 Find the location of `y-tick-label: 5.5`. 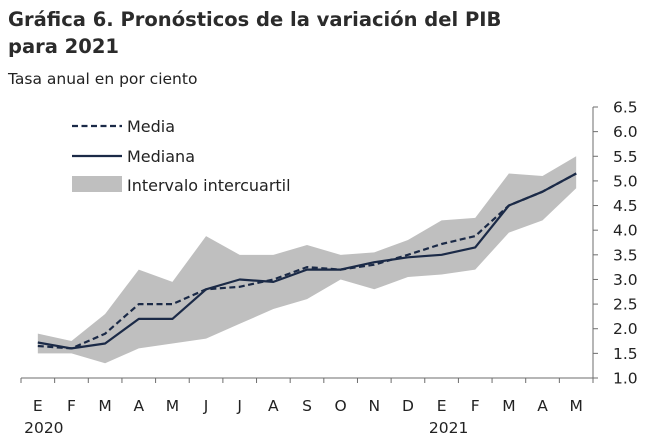

y-tick-label: 5.5 is located at coordinates (625, 157).